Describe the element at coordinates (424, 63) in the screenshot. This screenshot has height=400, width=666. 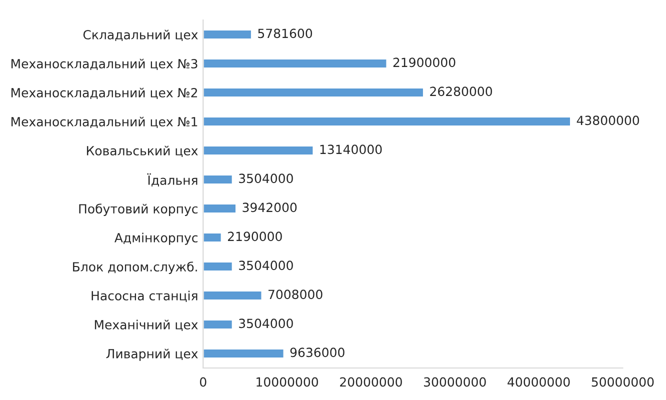
I see `data-label: 21900000` at that location.